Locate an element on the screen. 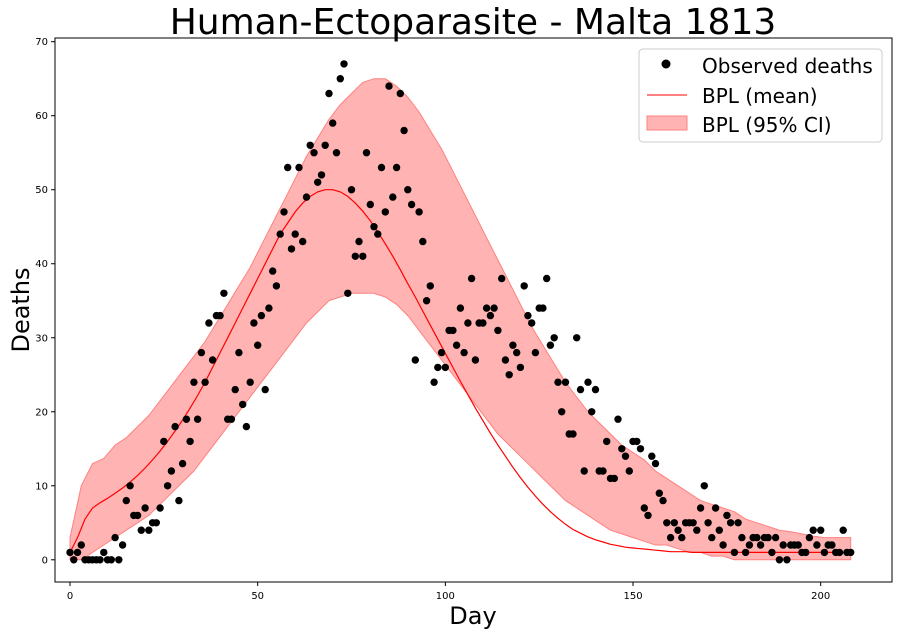 The height and width of the screenshot is (635, 902). legend: Observed deaths BPL (mean) BPL (95% CI) is located at coordinates (760, 95).